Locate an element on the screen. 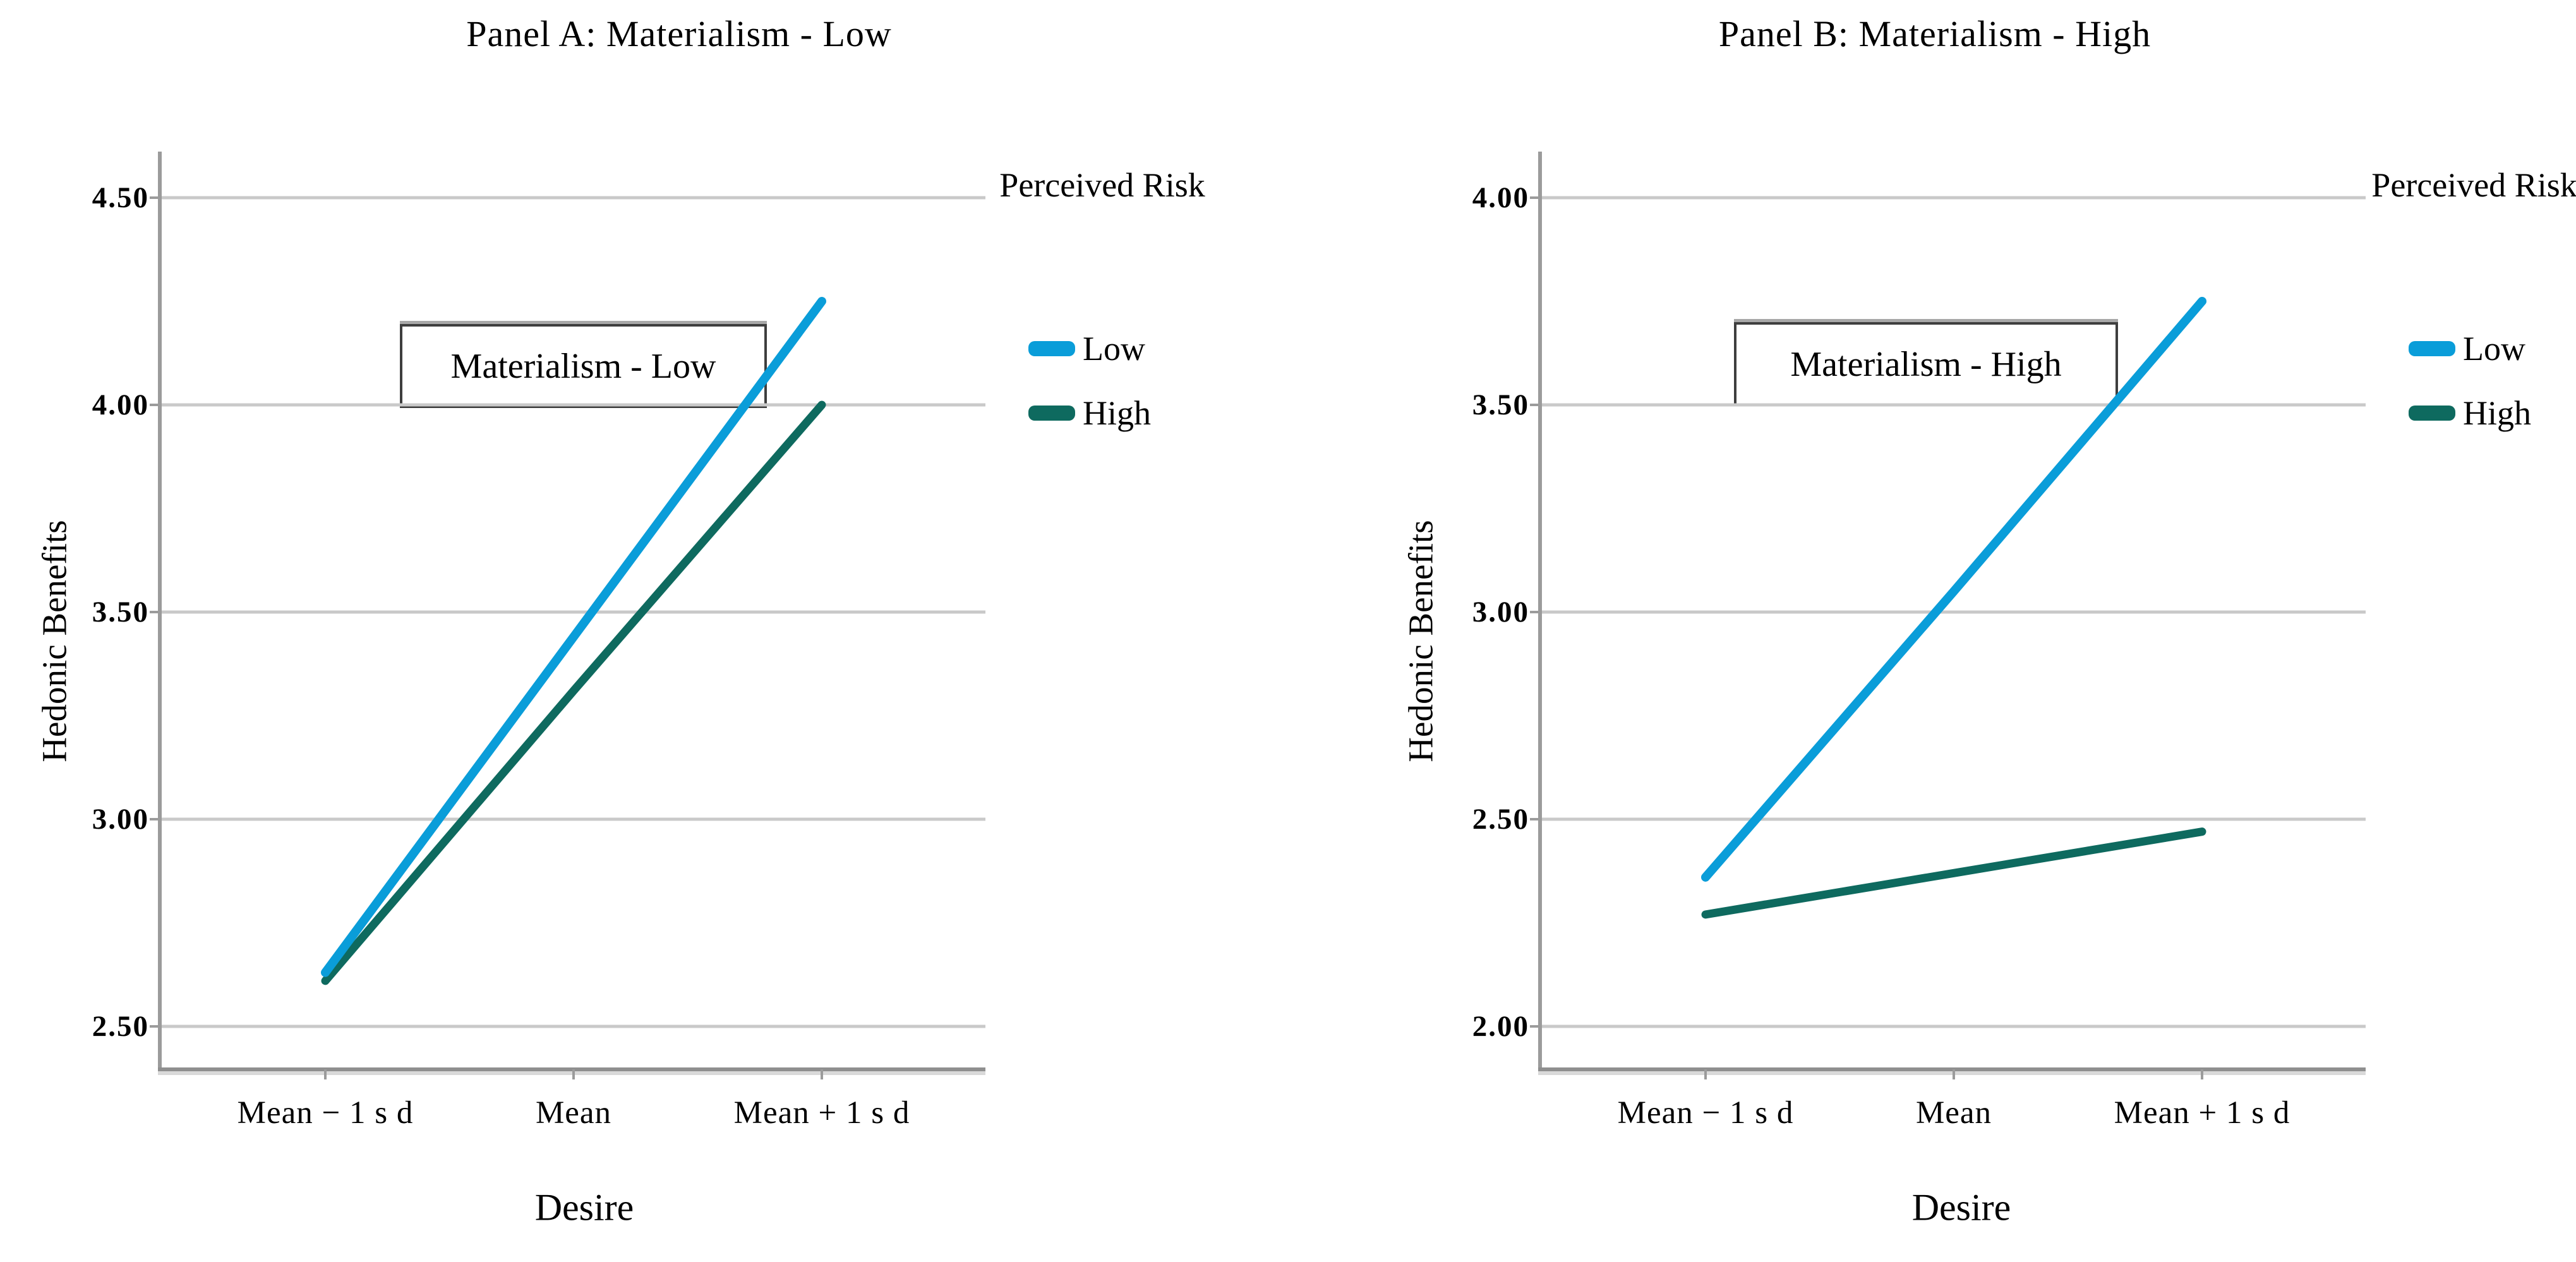 The height and width of the screenshot is (1262, 2576). panel-a-legend-entry-low: Low is located at coordinates (1086, 349).